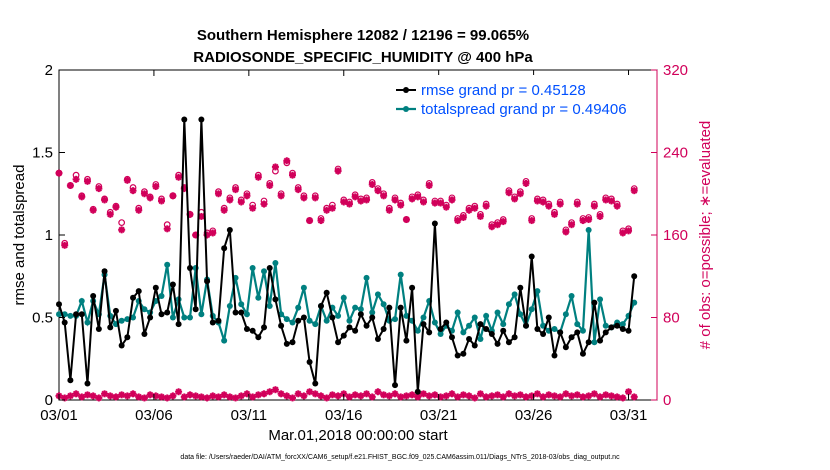 This screenshot has width=830, height=470. Describe the element at coordinates (675, 153) in the screenshot. I see `y-right-tick-label: 240` at that location.